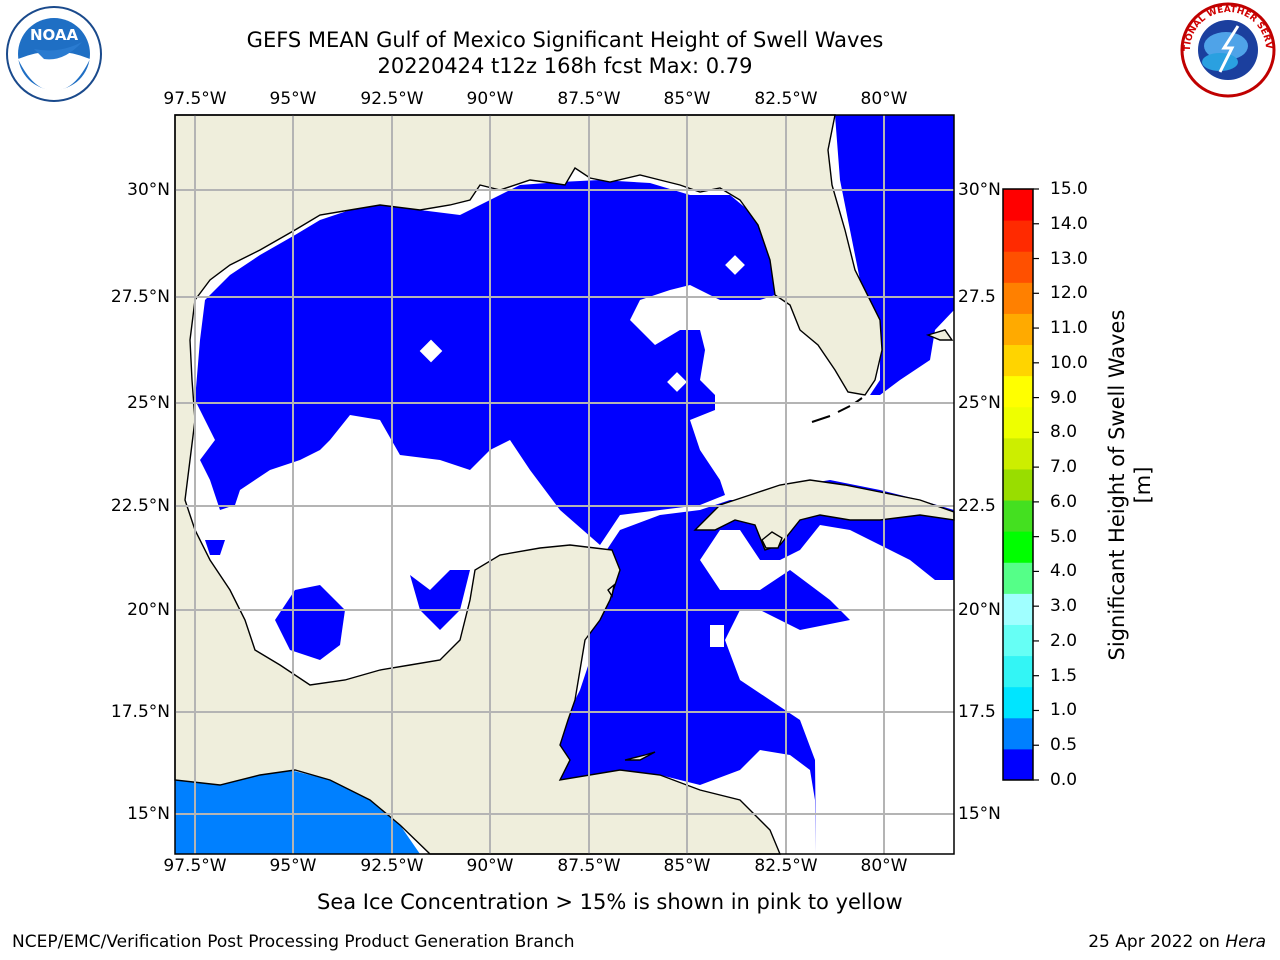  I want to click on colorbar-tick-12: 3.0, so click(1064, 606).